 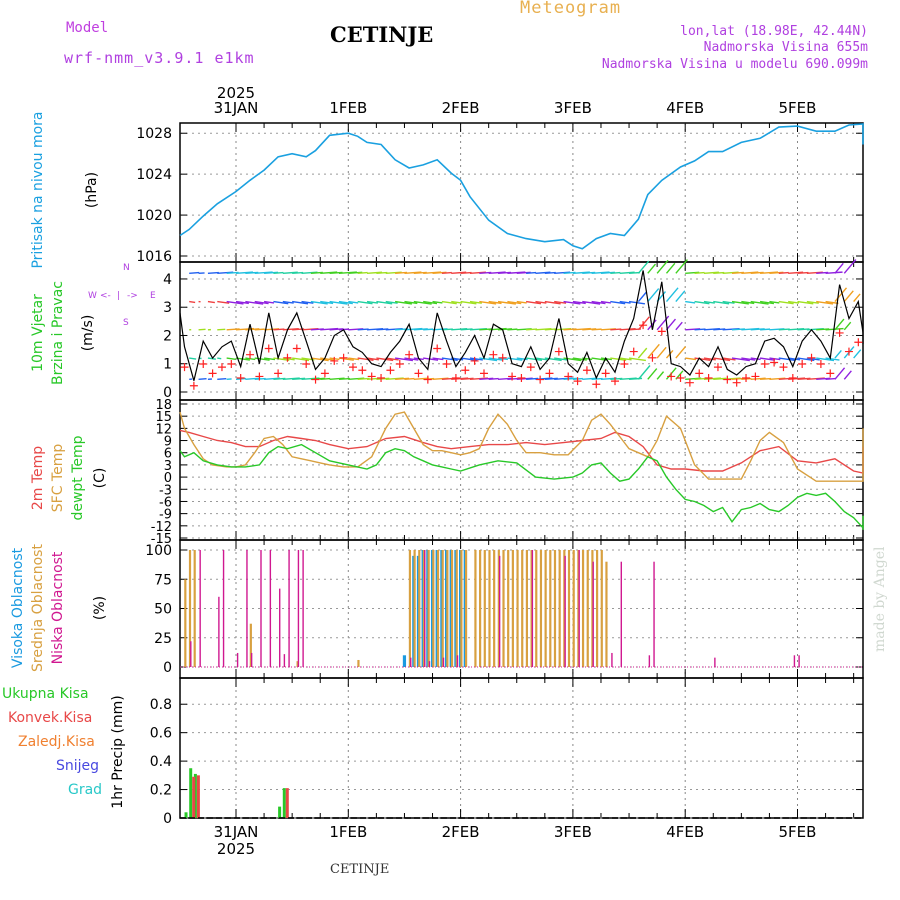 I want to click on y-tick-label: -12, so click(x=161, y=527).